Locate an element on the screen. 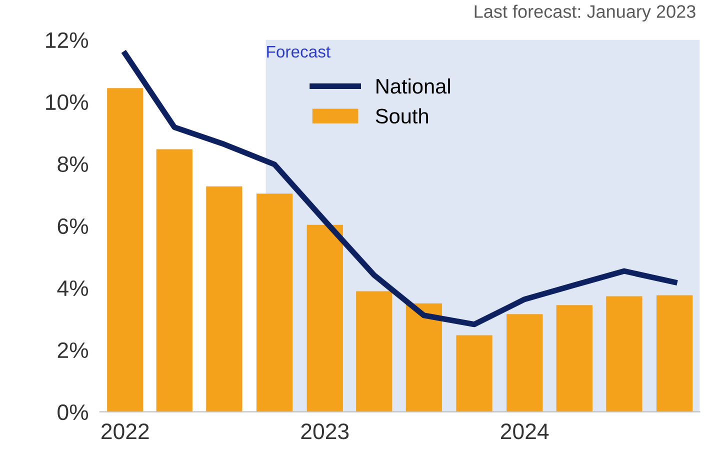 The width and height of the screenshot is (714, 468). y-tick-label: 0% is located at coordinates (73, 412).